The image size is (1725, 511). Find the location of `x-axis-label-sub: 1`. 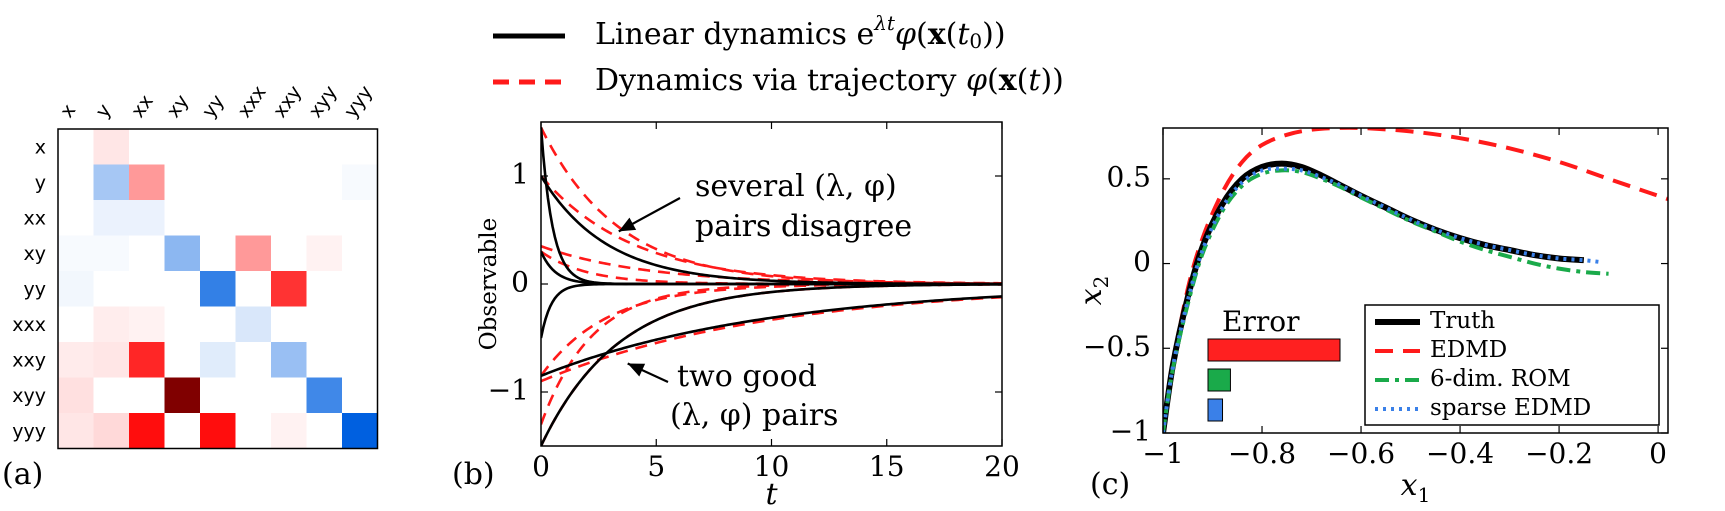

x-axis-label-sub: 1 is located at coordinates (1424, 495).